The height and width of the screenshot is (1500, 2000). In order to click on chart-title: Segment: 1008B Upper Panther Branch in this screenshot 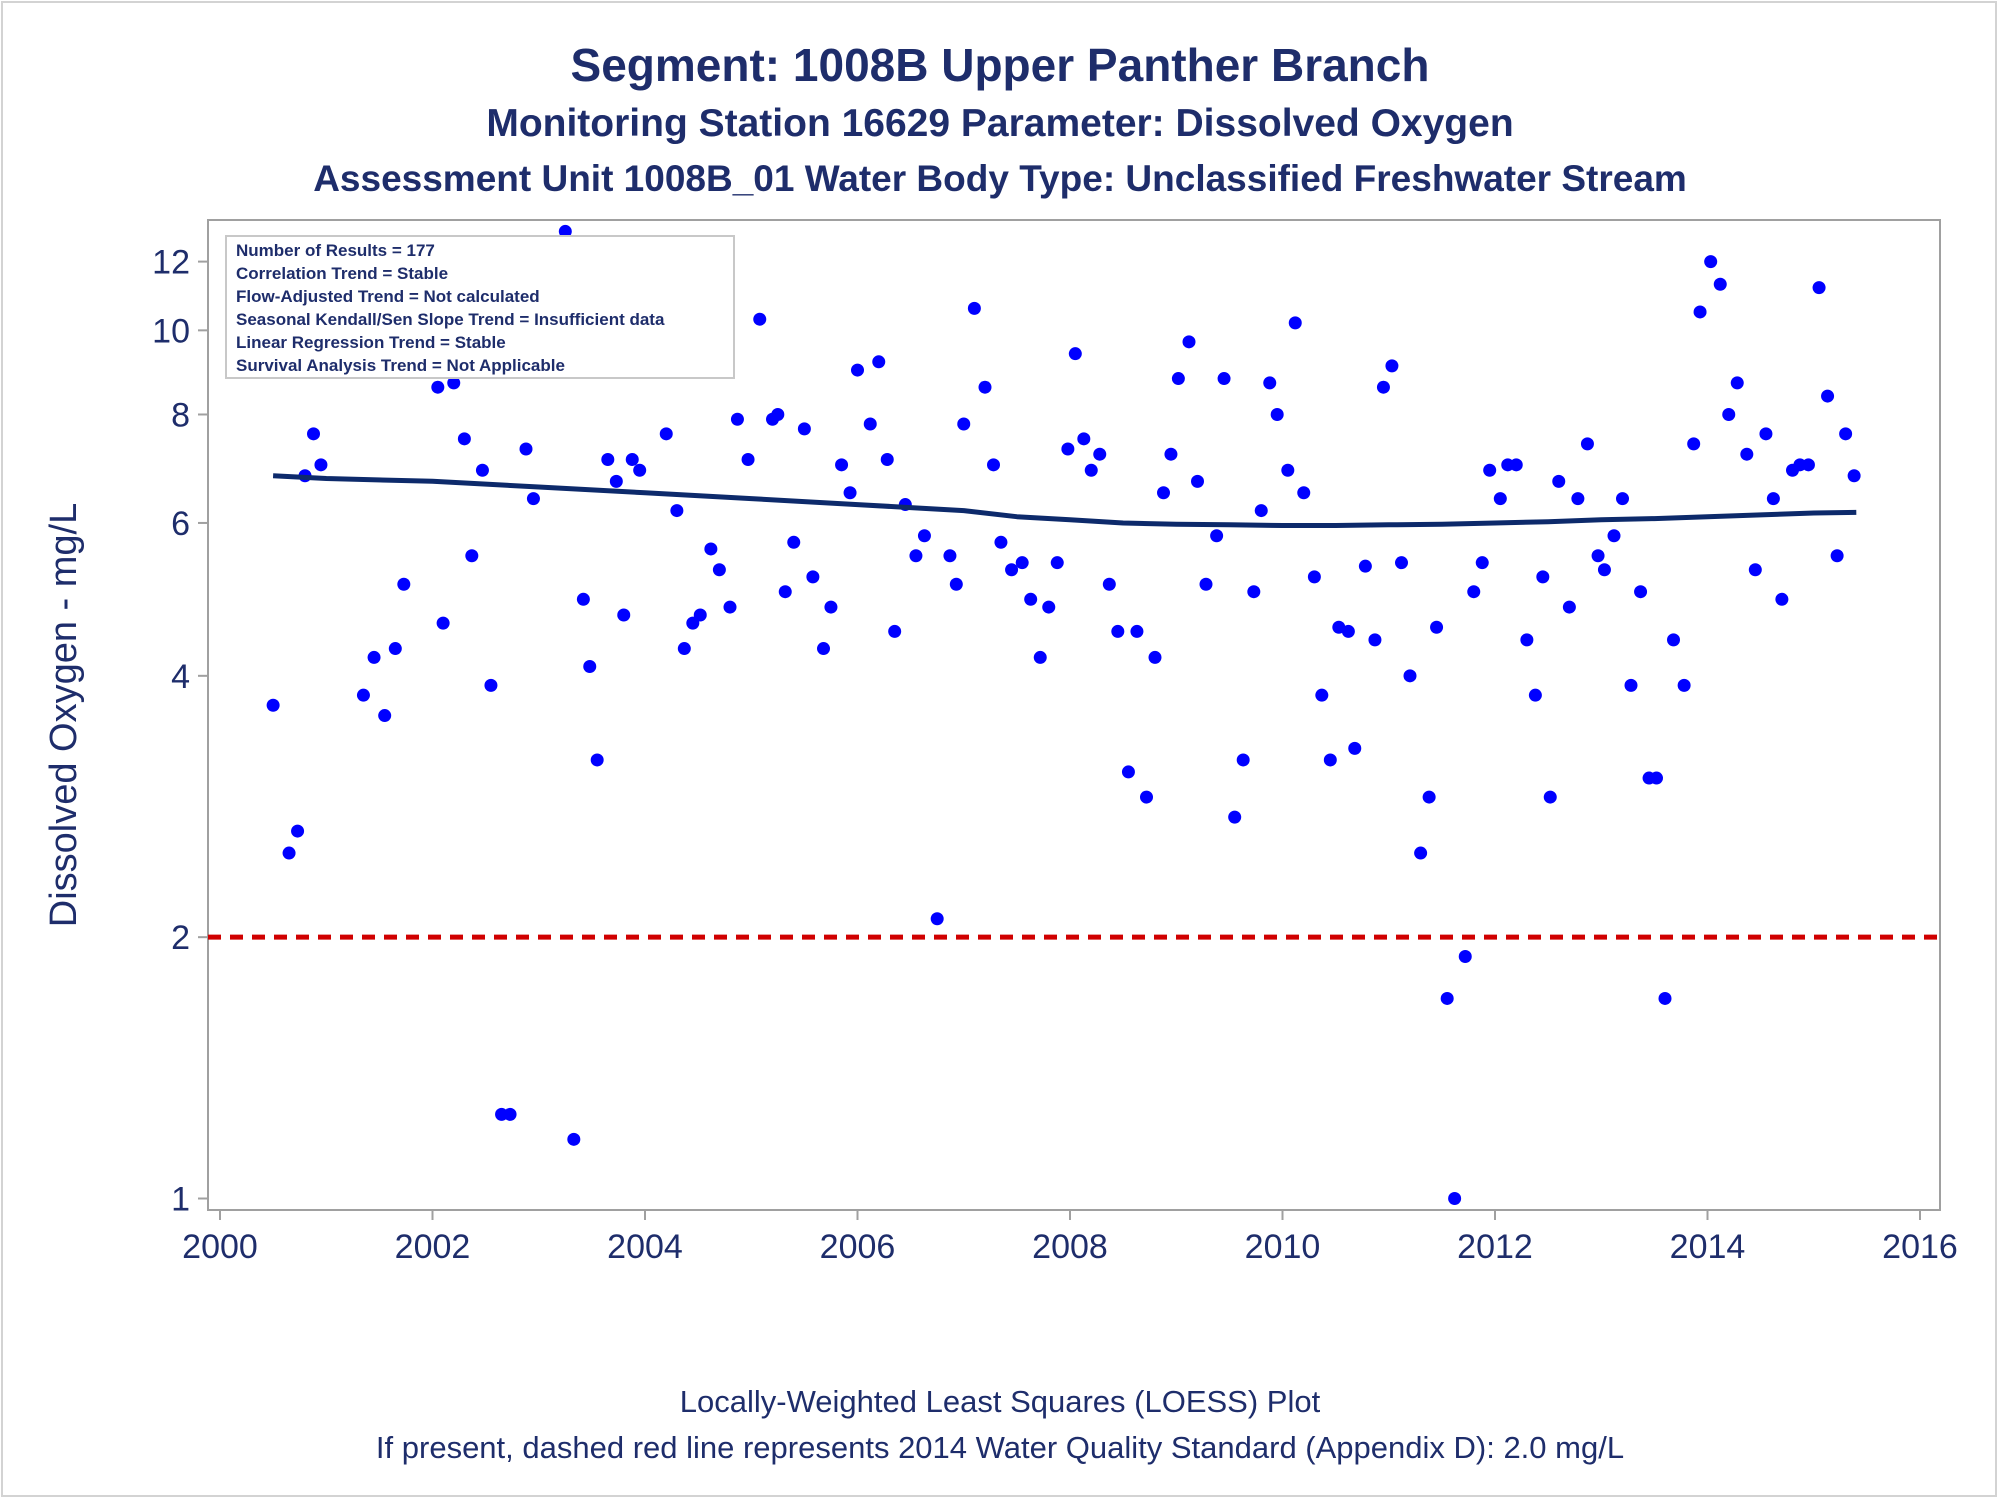, I will do `click(1000, 65)`.